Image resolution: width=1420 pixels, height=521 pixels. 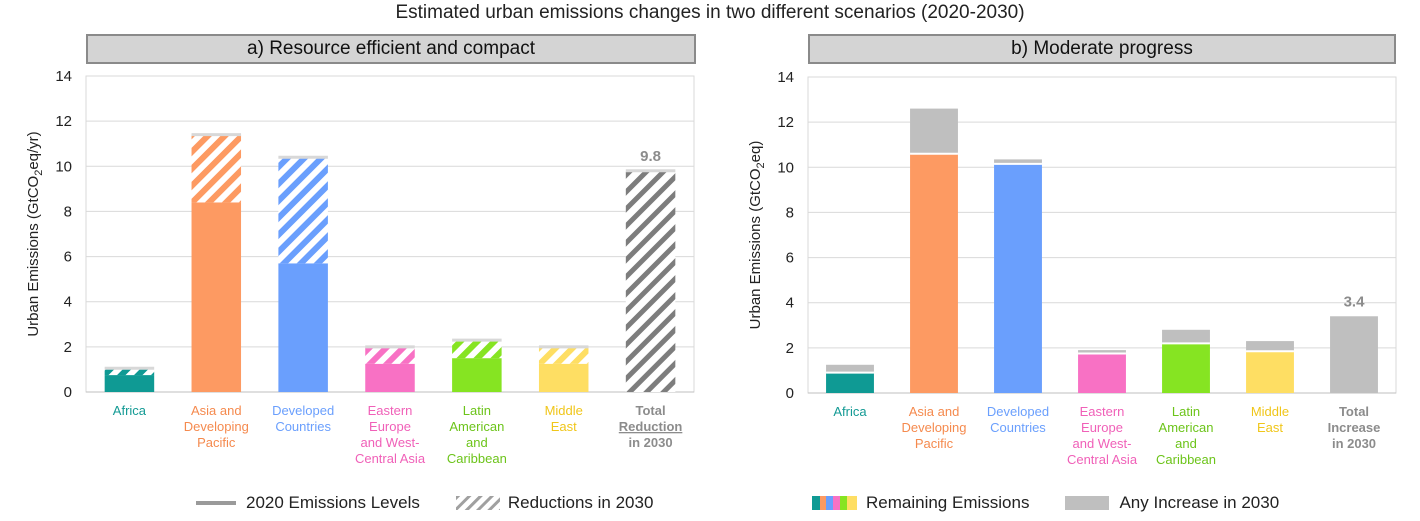 I want to click on legend-item-reductions: Reductions in 2030, so click(x=554, y=503).